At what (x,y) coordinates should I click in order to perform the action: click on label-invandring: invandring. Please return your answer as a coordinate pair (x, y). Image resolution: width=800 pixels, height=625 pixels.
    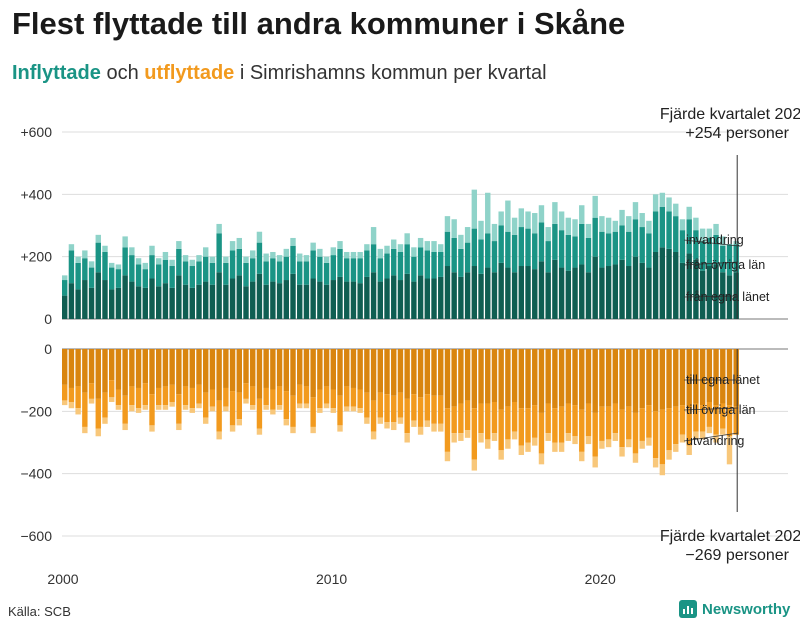
    Looking at the image, I should click on (715, 240).